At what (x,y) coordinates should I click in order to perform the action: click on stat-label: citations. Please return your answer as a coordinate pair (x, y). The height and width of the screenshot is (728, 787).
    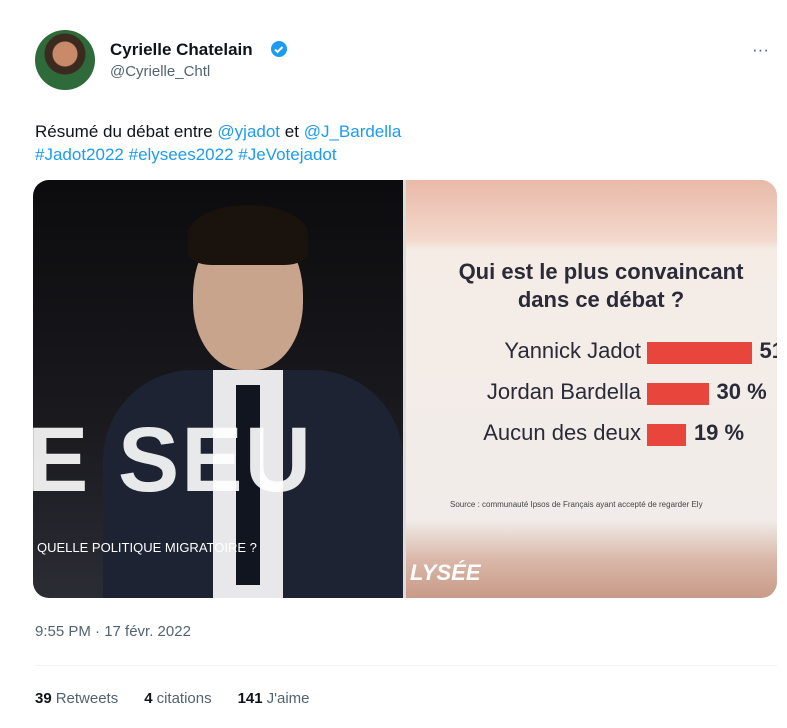
    Looking at the image, I should click on (184, 698).